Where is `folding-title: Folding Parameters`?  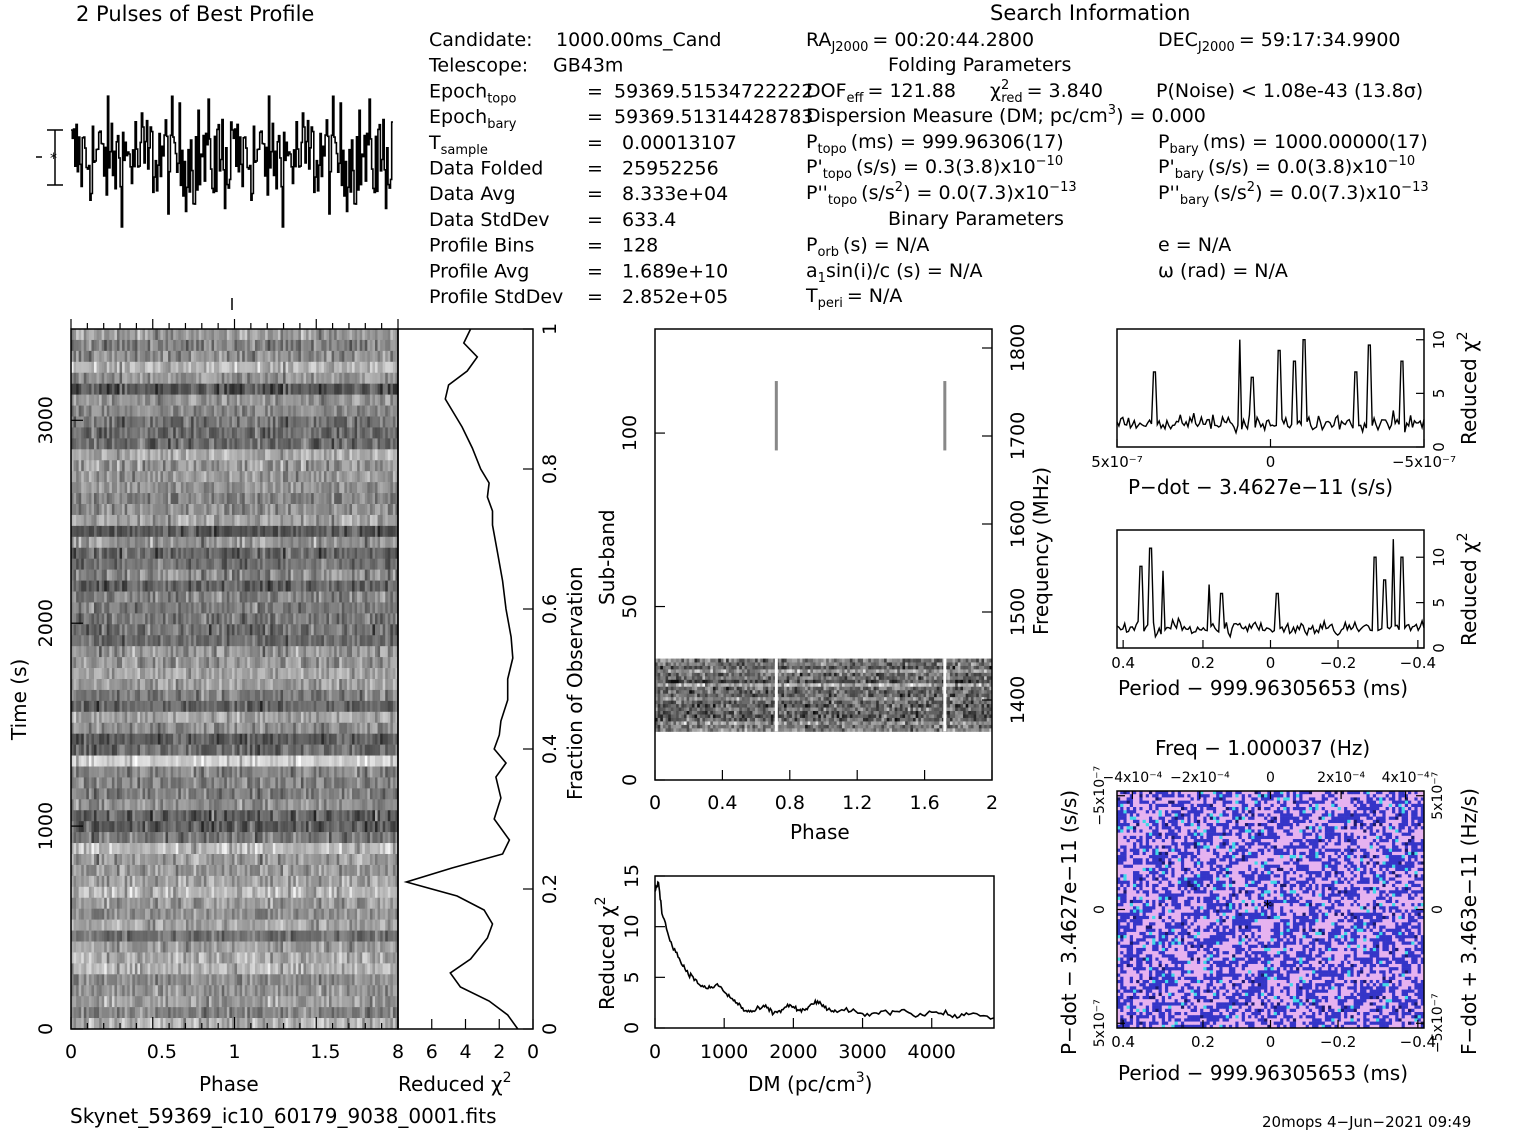
folding-title: Folding Parameters is located at coordinates (979, 65).